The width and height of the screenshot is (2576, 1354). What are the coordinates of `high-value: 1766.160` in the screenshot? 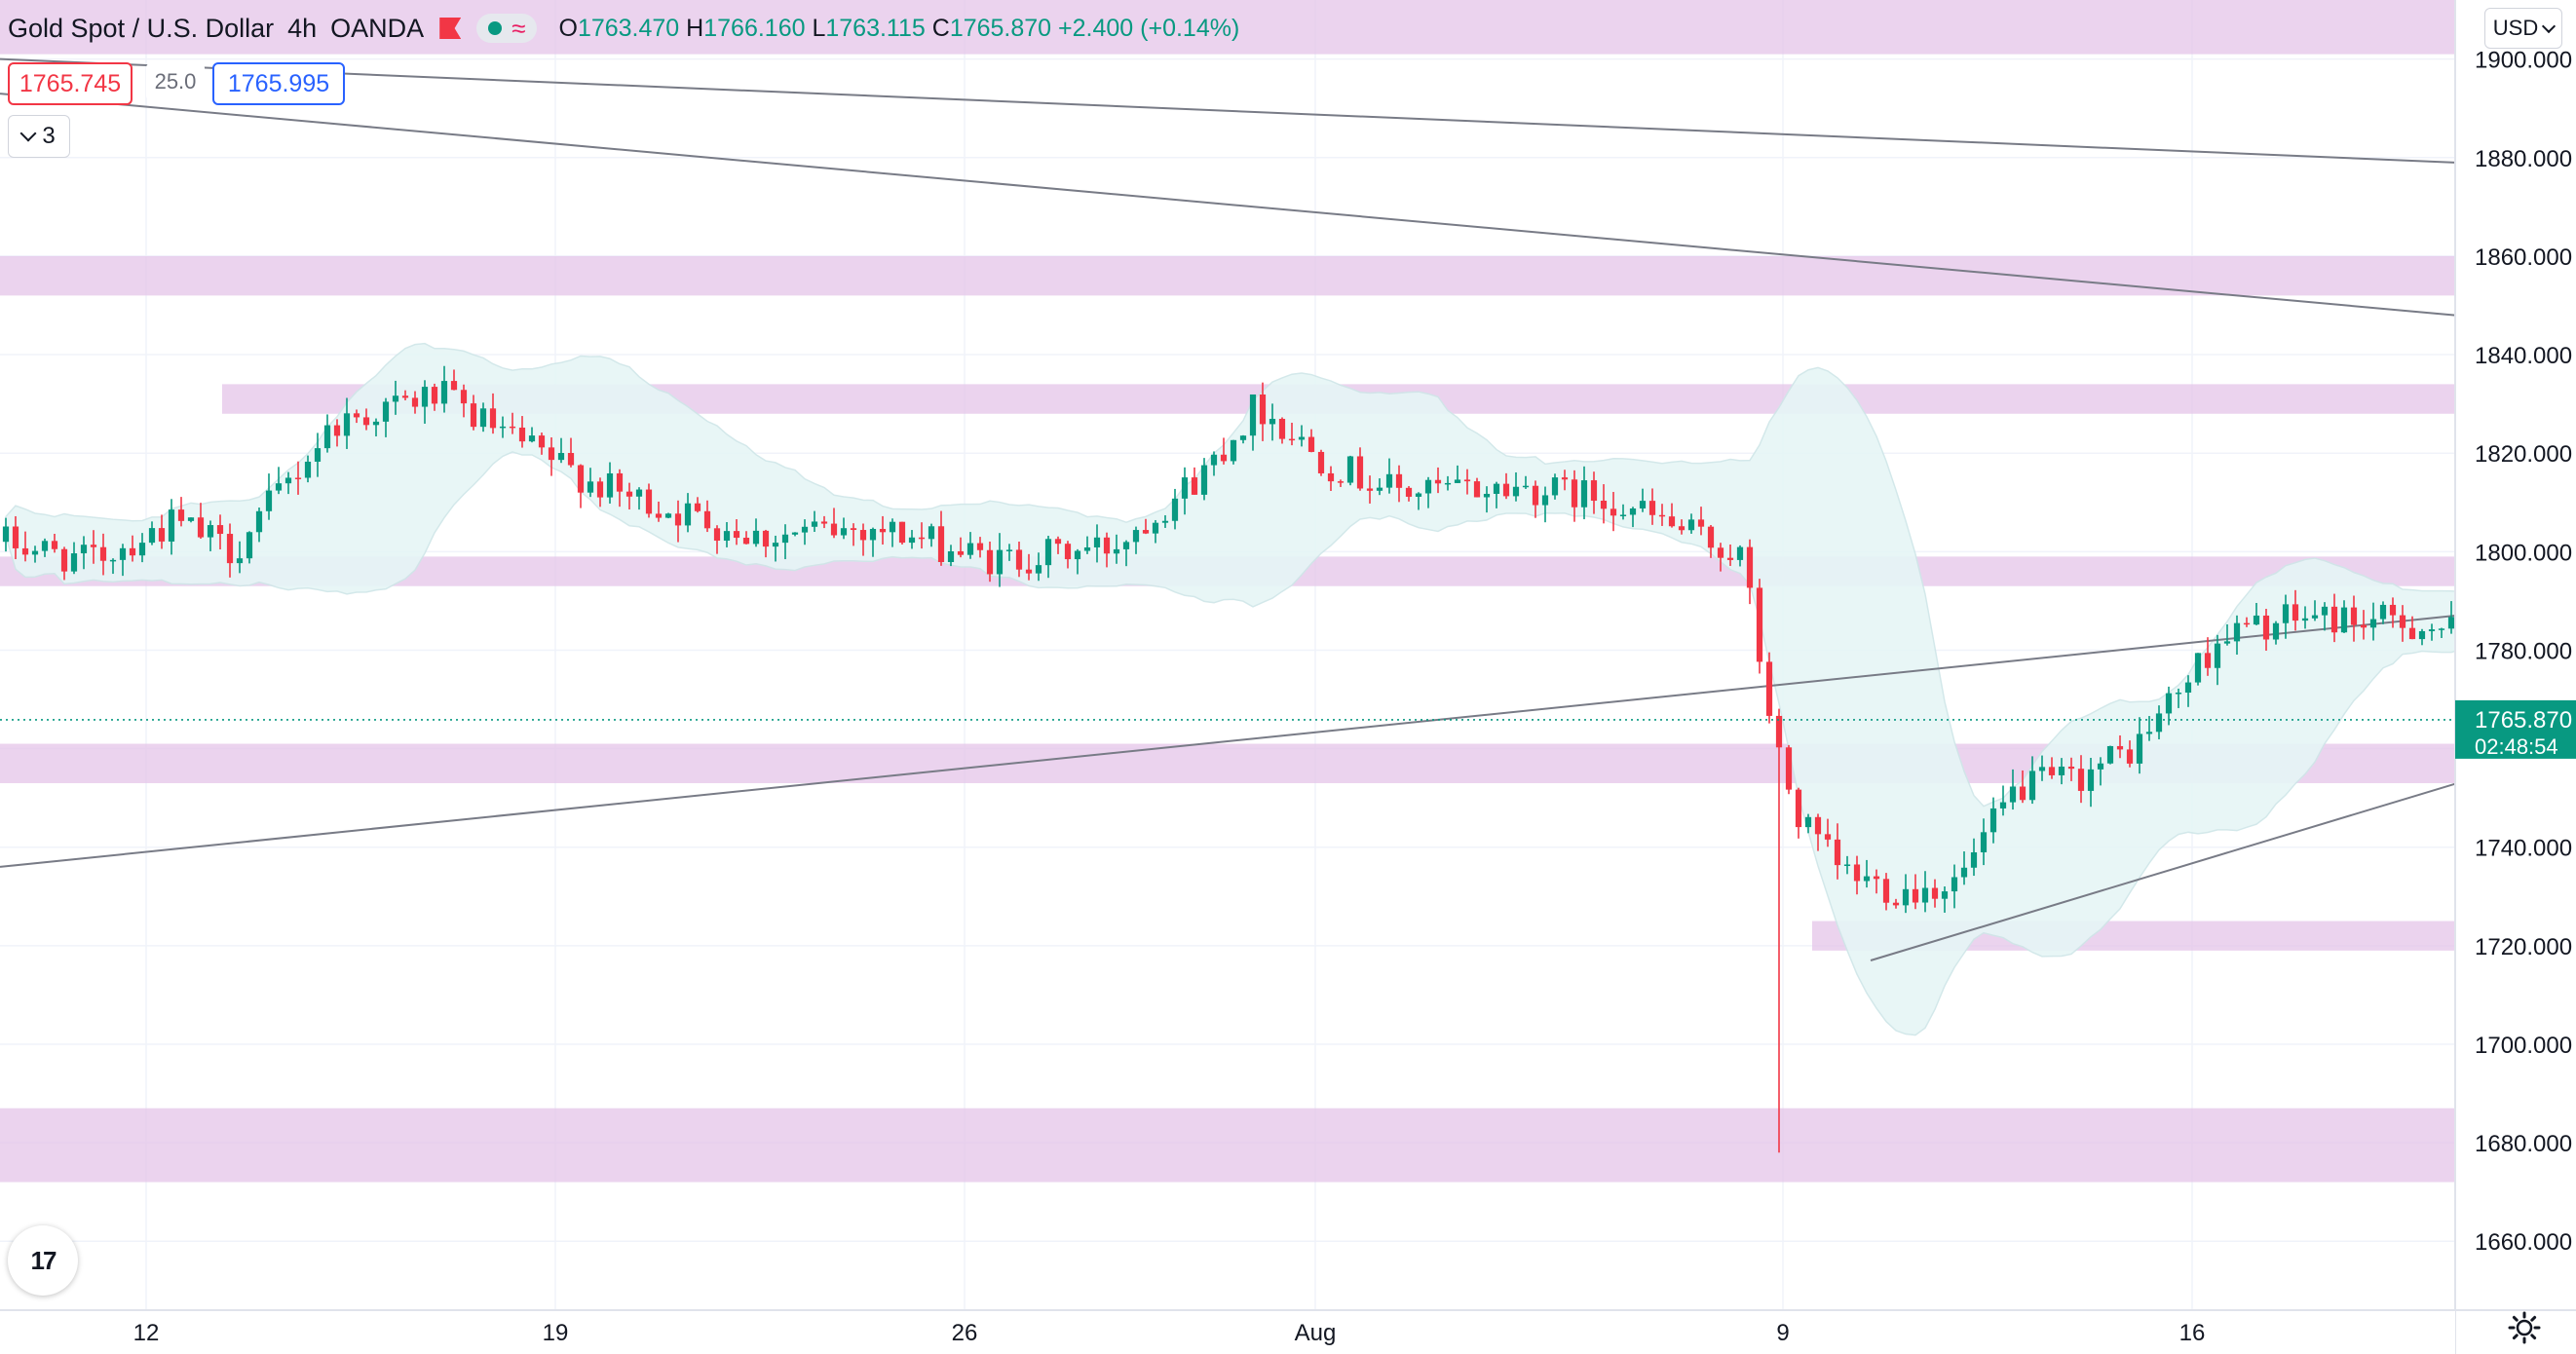 It's located at (754, 28).